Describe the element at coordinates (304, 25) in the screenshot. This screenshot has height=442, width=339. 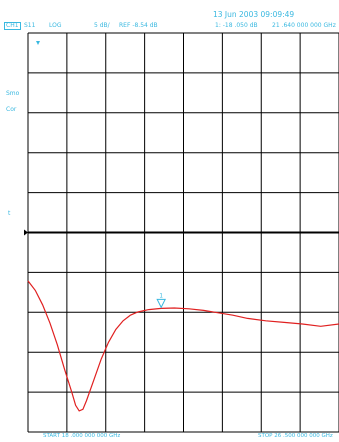
I see `marker-frequency-readout: 21 .640 000 000 GHz` at that location.